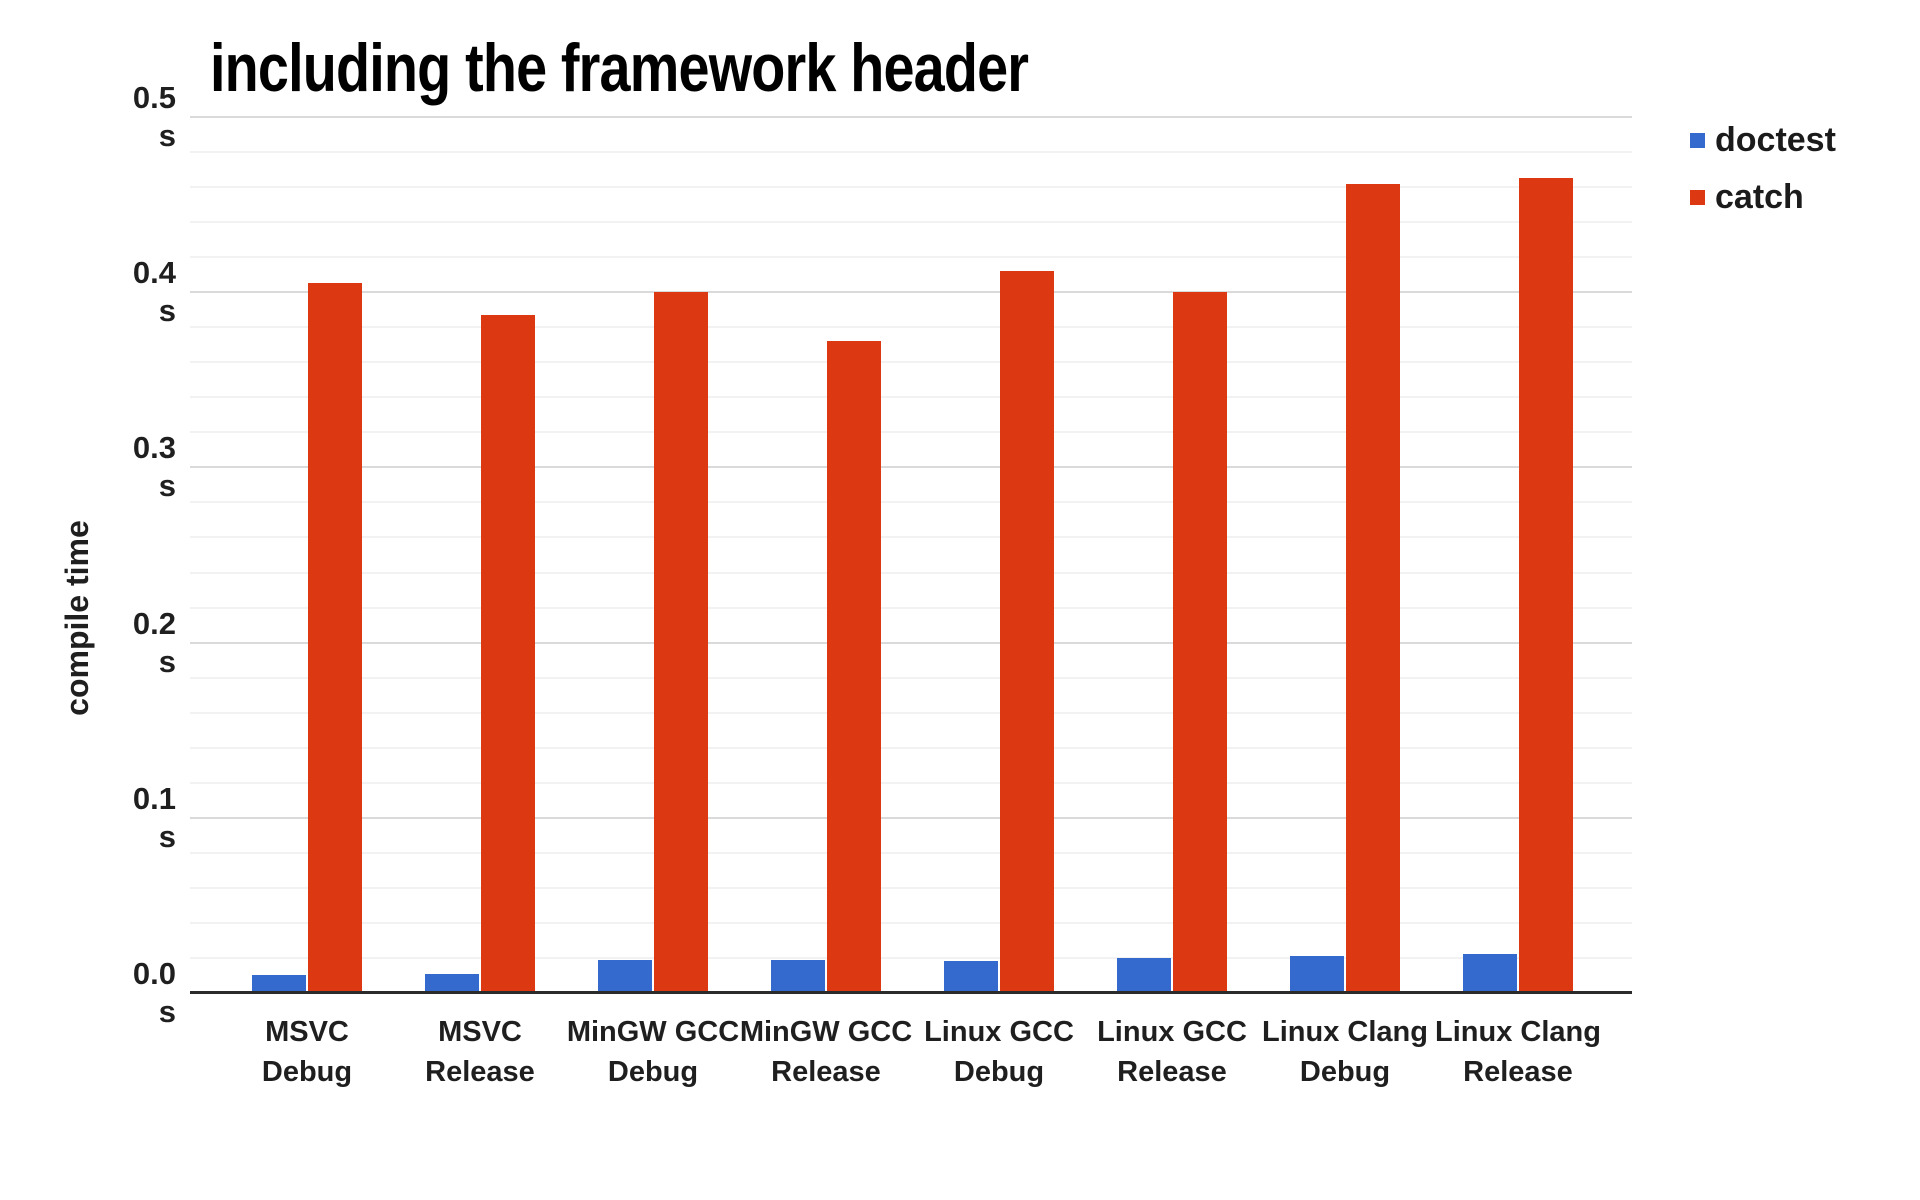 This screenshot has height=1200, width=1920. Describe the element at coordinates (1775, 140) in the screenshot. I see `legend-label-doctest: doctest` at that location.